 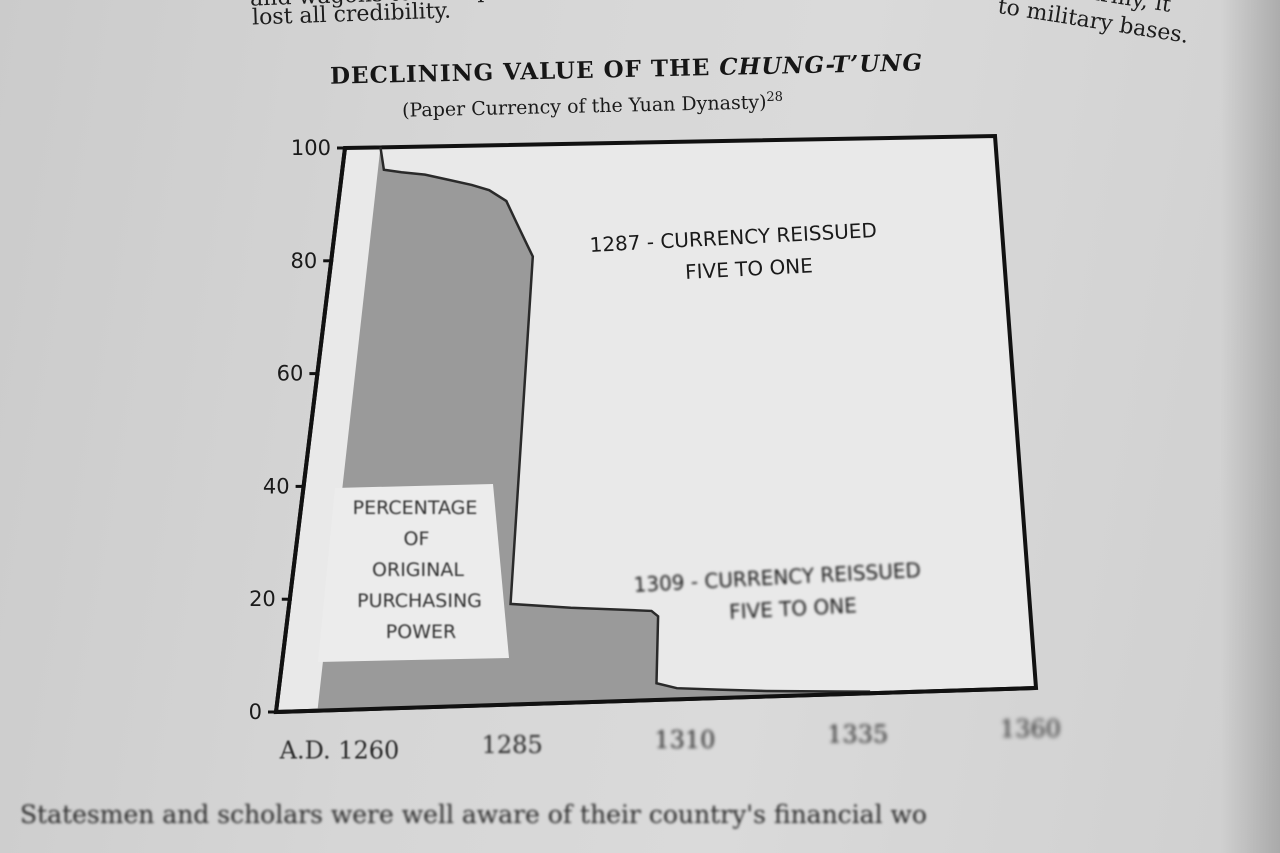 What do you see at coordinates (310, 430) in the screenshot?
I see `y-axis-line` at bounding box center [310, 430].